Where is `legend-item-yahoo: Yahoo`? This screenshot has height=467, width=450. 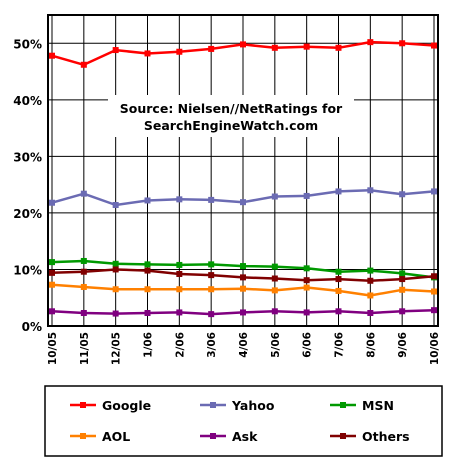
legend-item-yahoo: Yahoo is located at coordinates (237, 405).